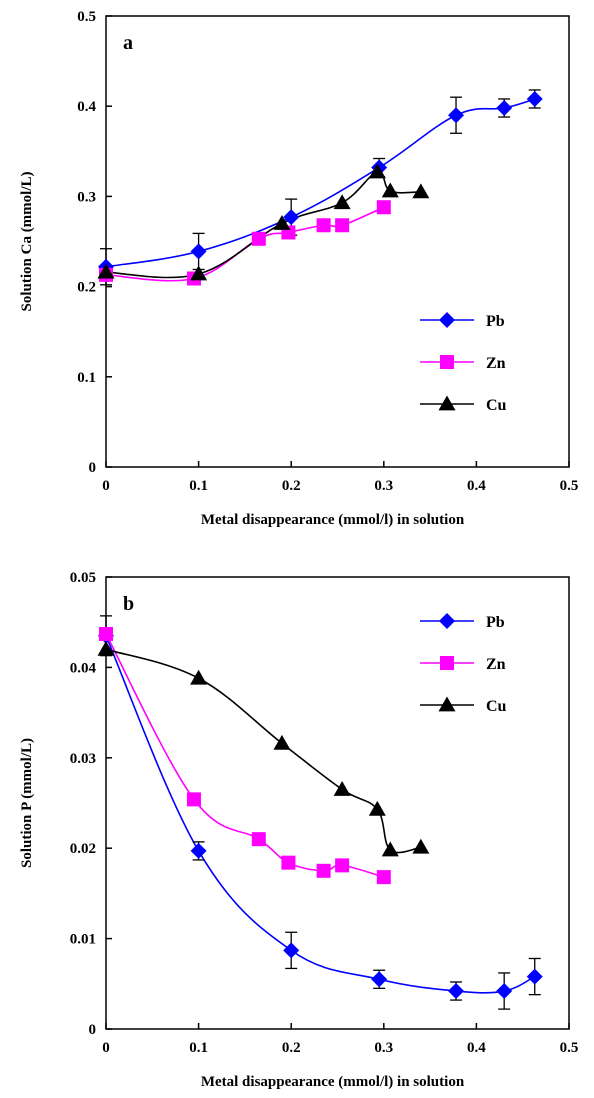  Describe the element at coordinates (27, 241) in the screenshot. I see `y-axis-title: Solution Ca (mmol/L)` at that location.